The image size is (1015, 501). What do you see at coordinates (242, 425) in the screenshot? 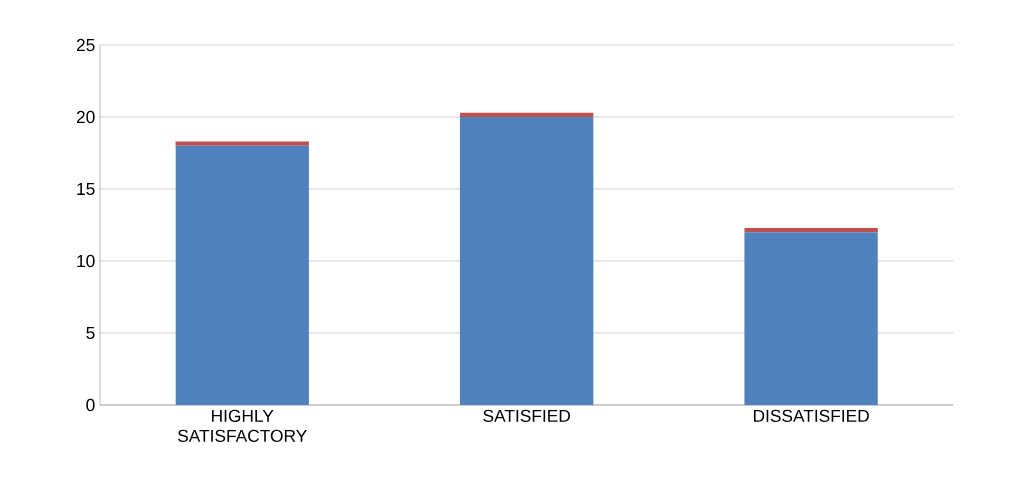
I see `x-tick-label: HIGHLY SATISFACTORY` at bounding box center [242, 425].